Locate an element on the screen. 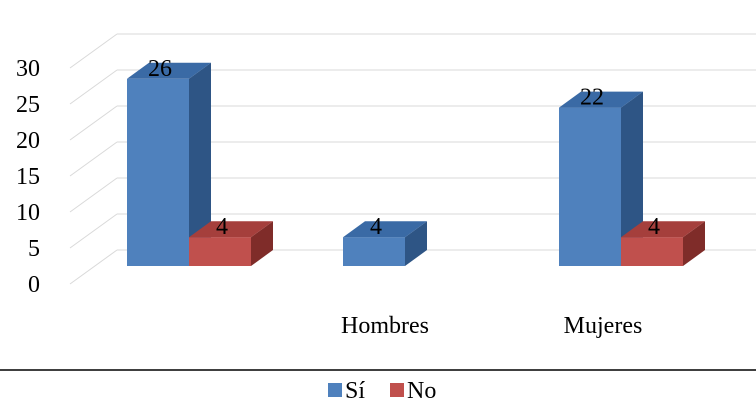 The image size is (756, 408). legend-item: Sí is located at coordinates (346, 391).